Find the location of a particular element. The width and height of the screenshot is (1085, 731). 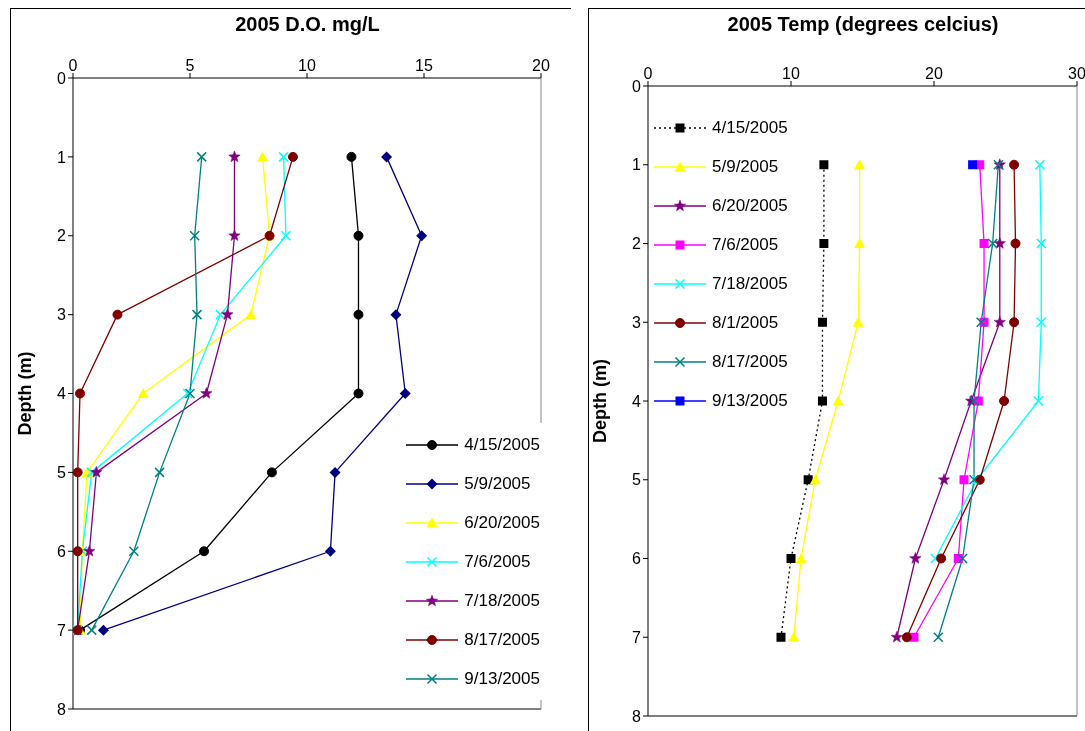

legend-label: 8/1/2005 is located at coordinates (745, 322).